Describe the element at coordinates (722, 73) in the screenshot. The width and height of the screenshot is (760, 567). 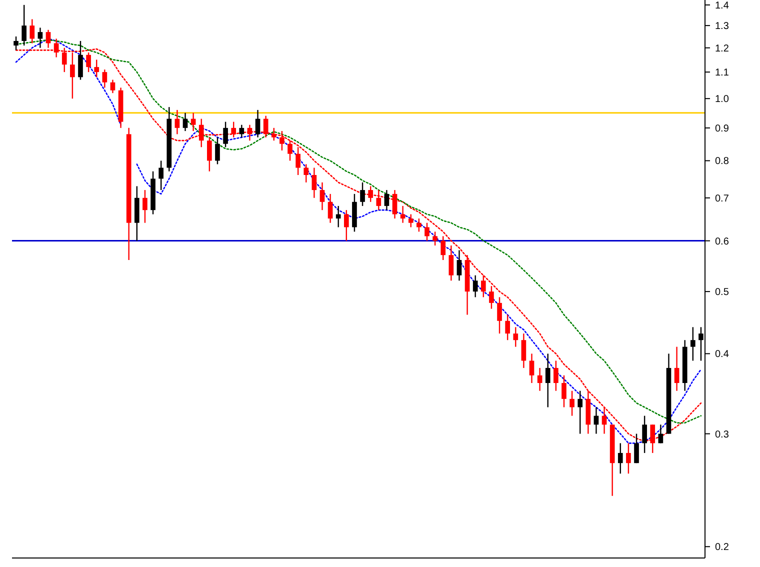
I see `y-tick-label: 1.1` at that location.